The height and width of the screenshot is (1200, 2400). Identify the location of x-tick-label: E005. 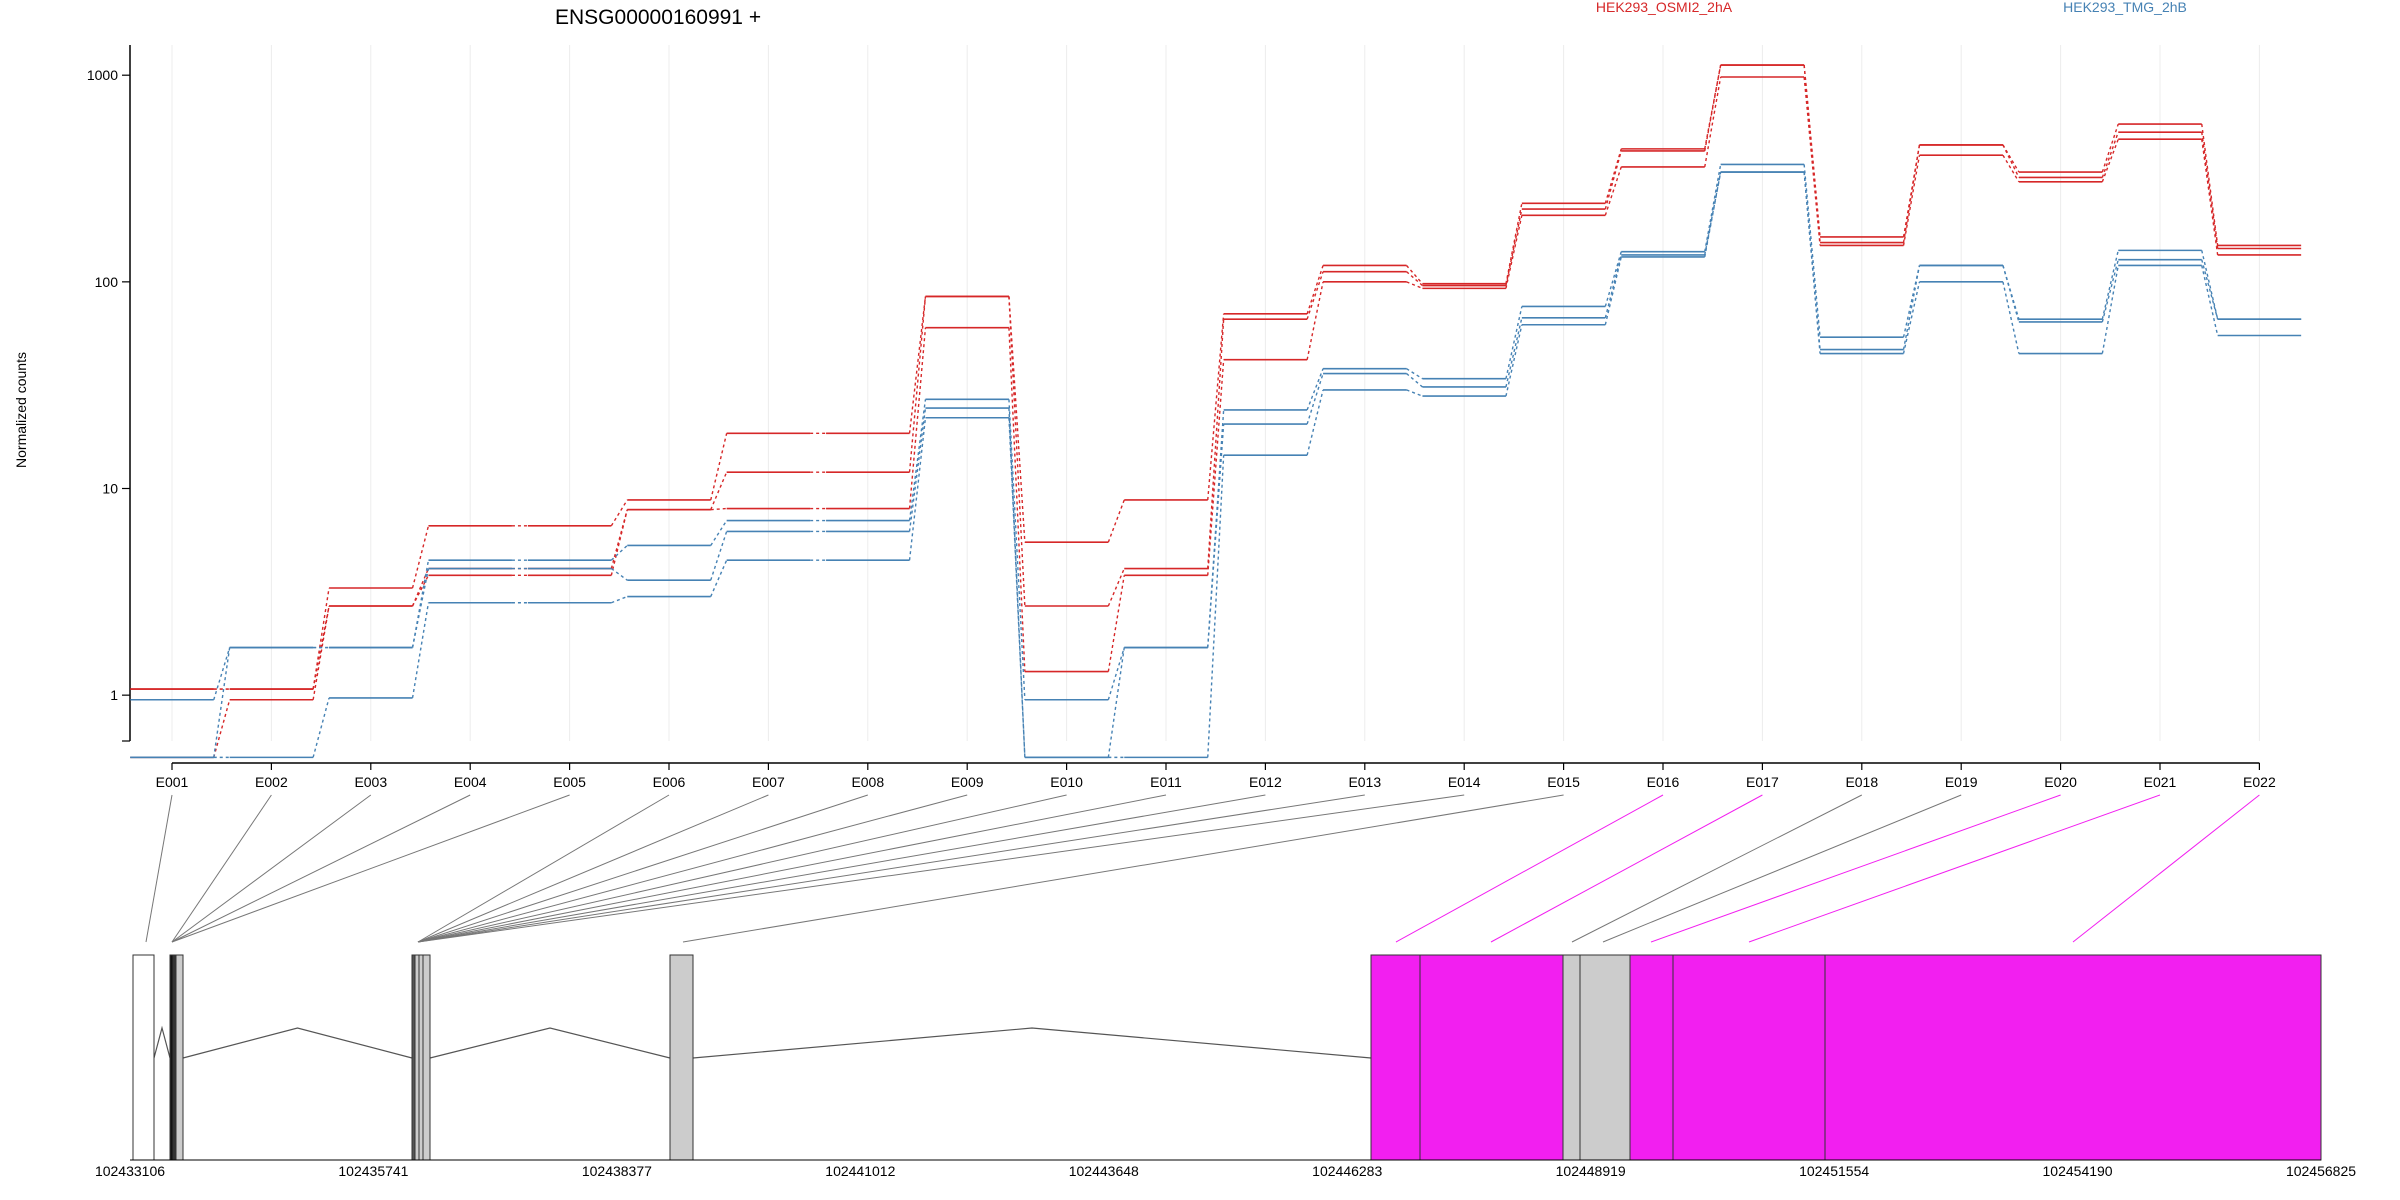
(569, 782).